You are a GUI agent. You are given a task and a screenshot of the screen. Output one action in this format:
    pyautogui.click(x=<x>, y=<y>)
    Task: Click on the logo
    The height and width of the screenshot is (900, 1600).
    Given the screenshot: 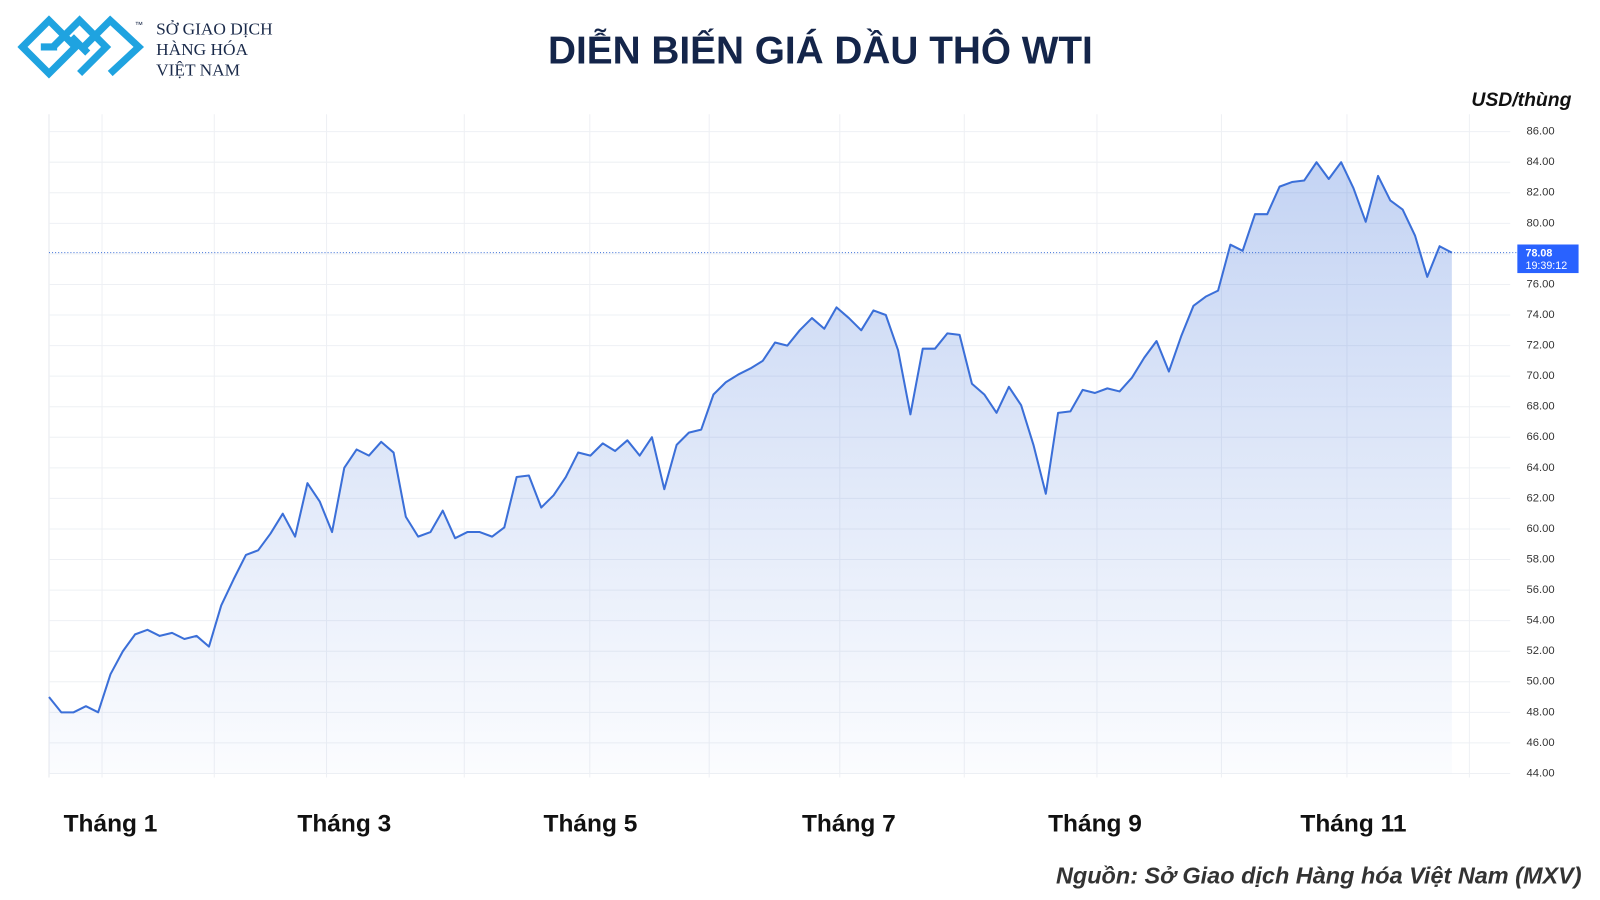 What is the action you would take?
    pyautogui.click(x=81, y=47)
    